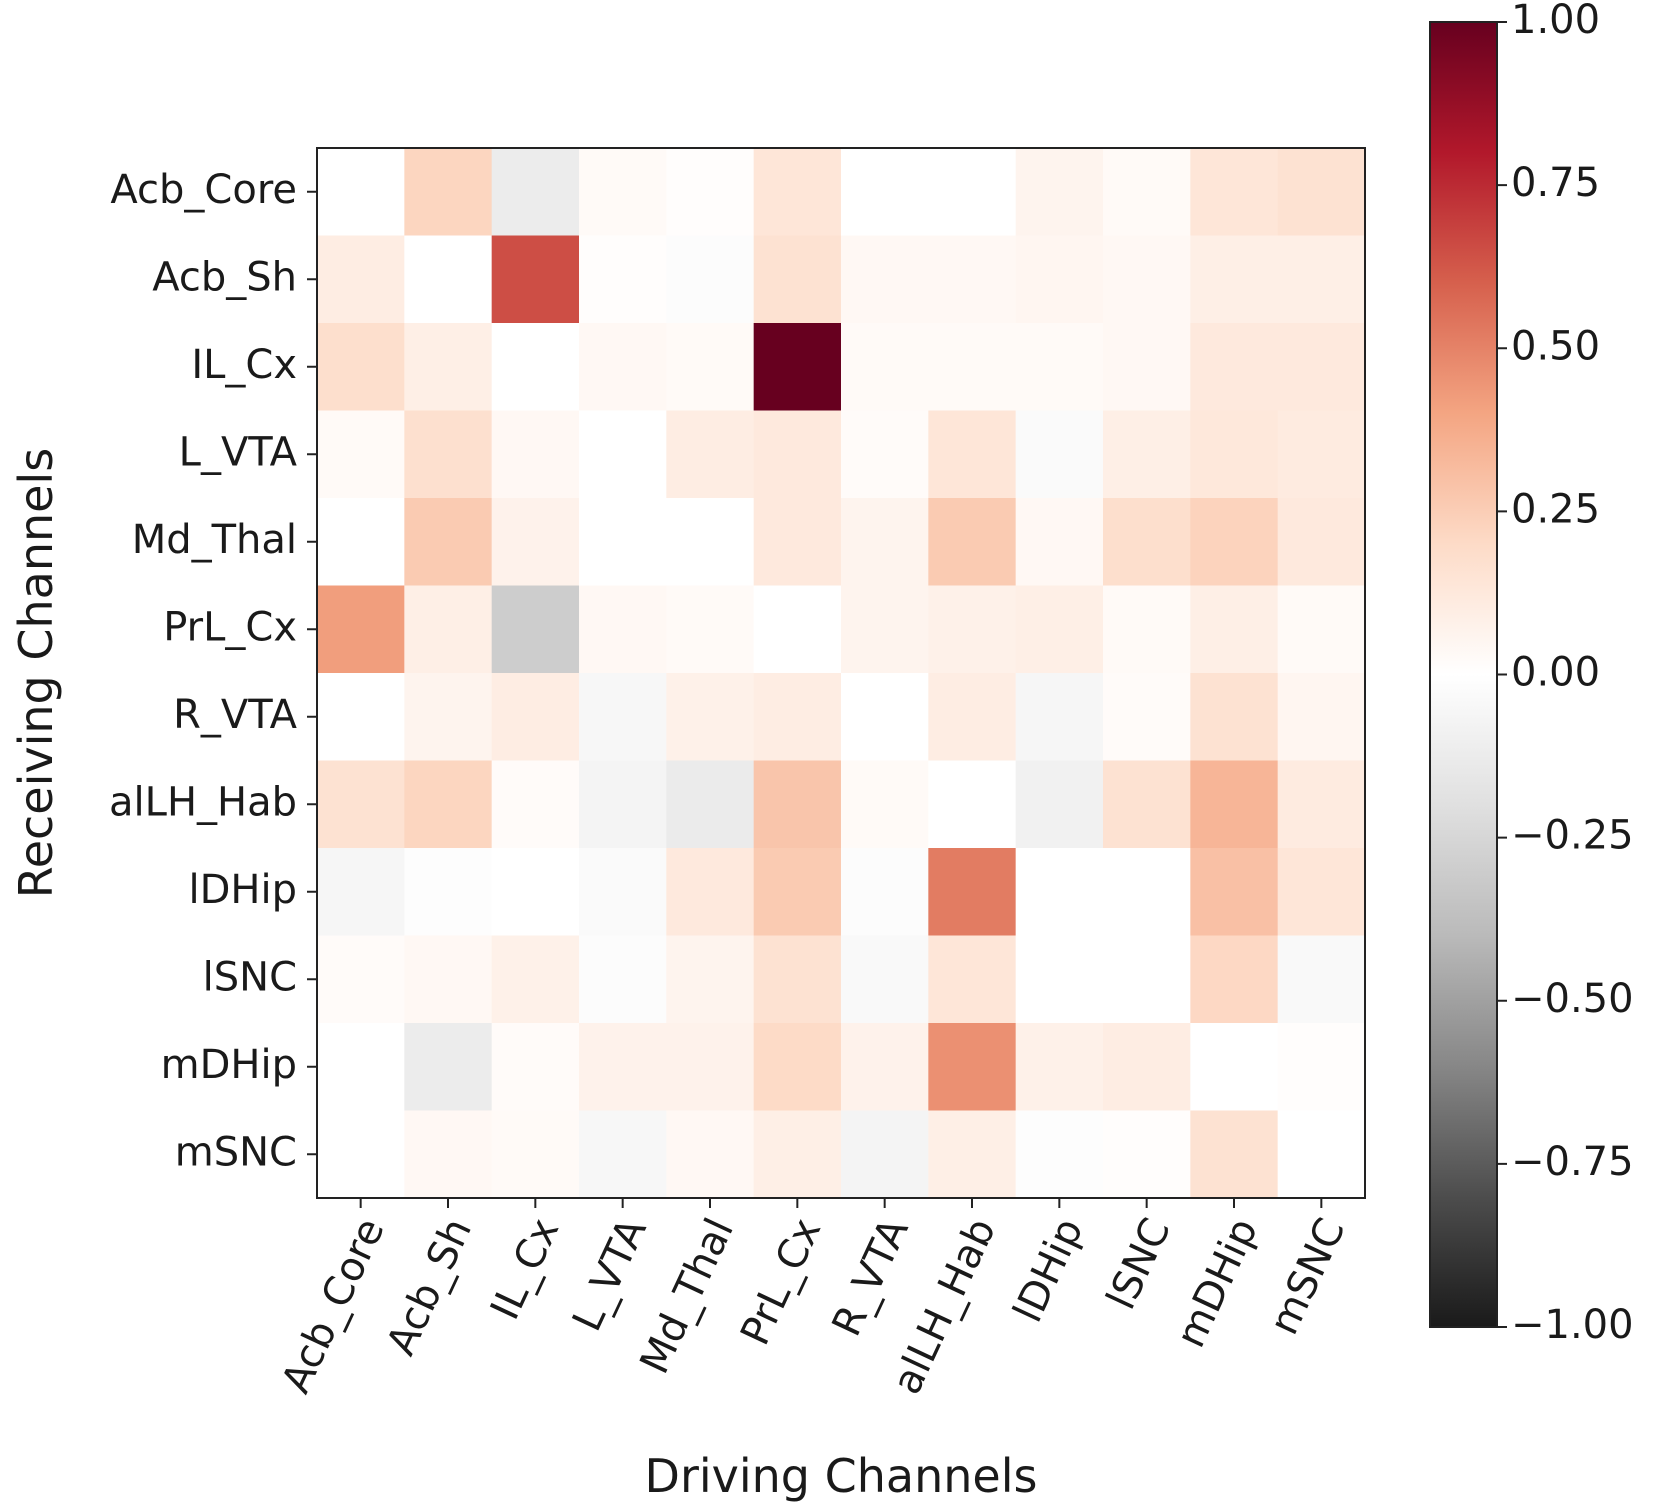 The height and width of the screenshot is (1510, 1659). Describe the element at coordinates (1234, 279) in the screenshot. I see `heatmap-cell-Acb_Sh-mDHip` at that location.